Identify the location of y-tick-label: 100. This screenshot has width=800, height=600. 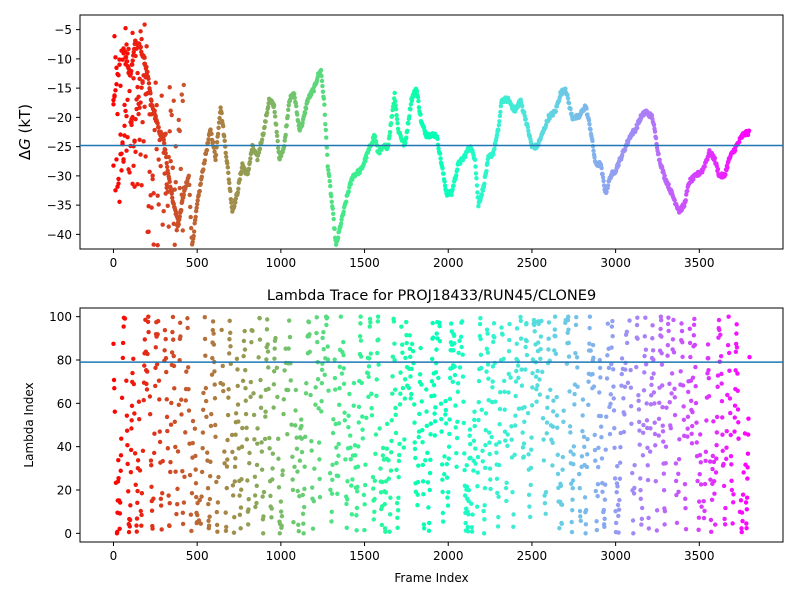
(60, 317).